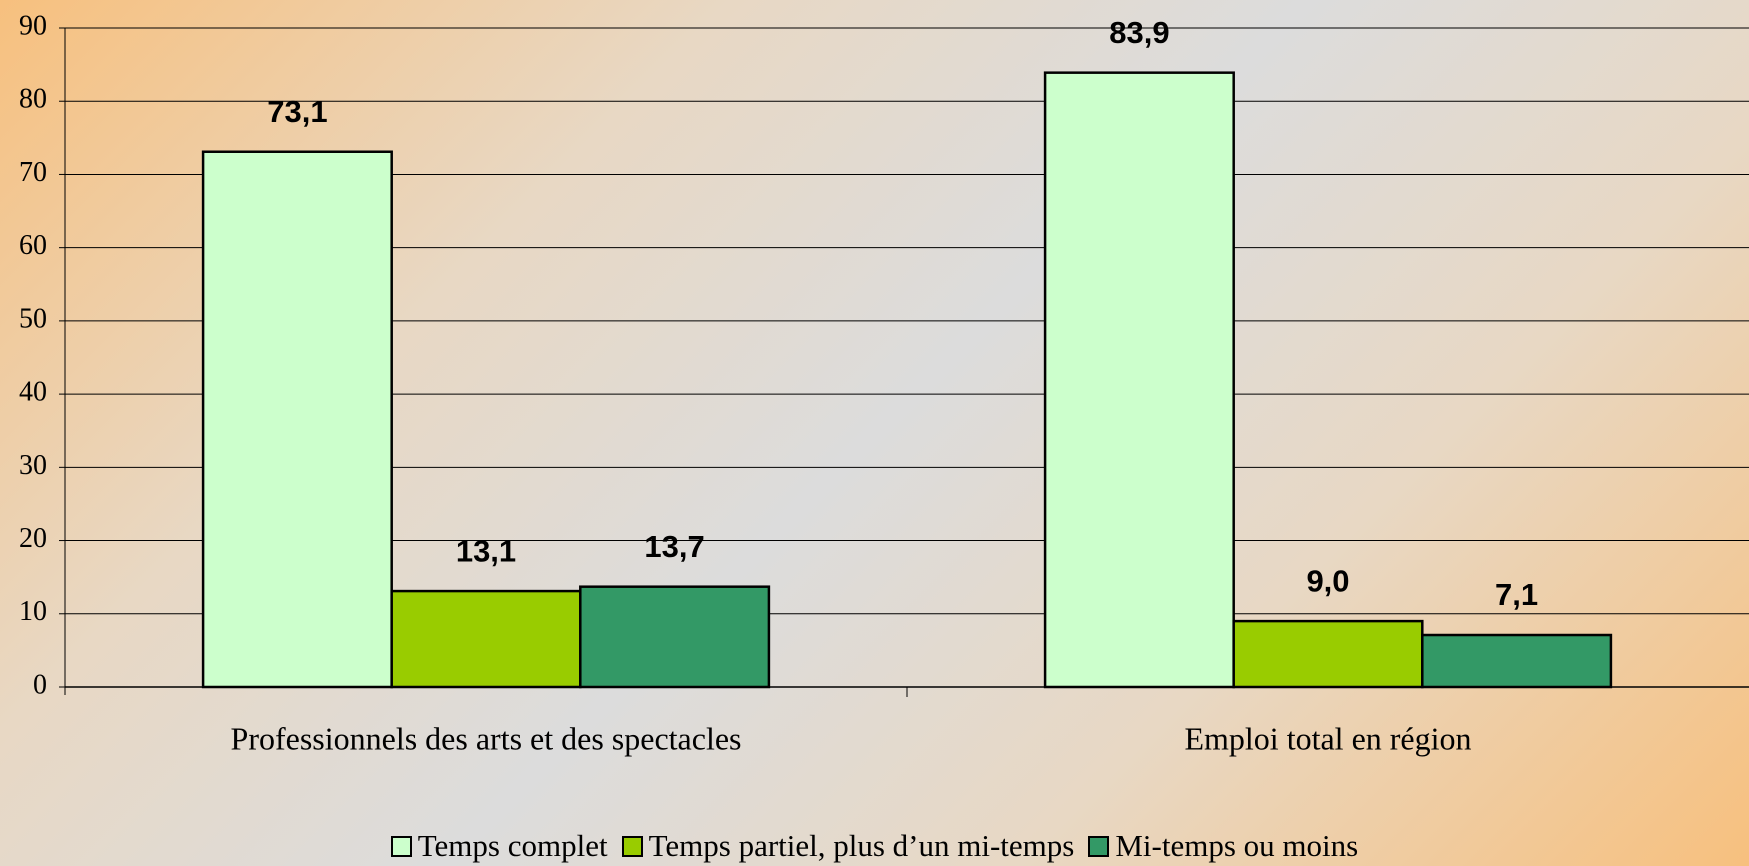  I want to click on y-tick-label: 0, so click(40, 684).